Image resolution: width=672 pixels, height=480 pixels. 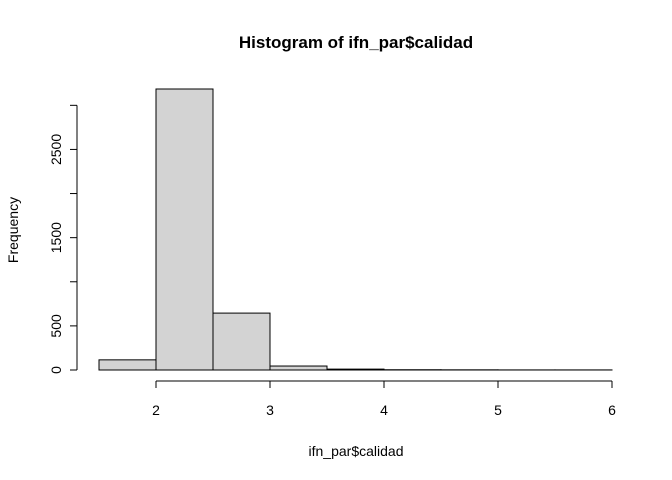 What do you see at coordinates (56, 370) in the screenshot?
I see `y-tick-label: 0` at bounding box center [56, 370].